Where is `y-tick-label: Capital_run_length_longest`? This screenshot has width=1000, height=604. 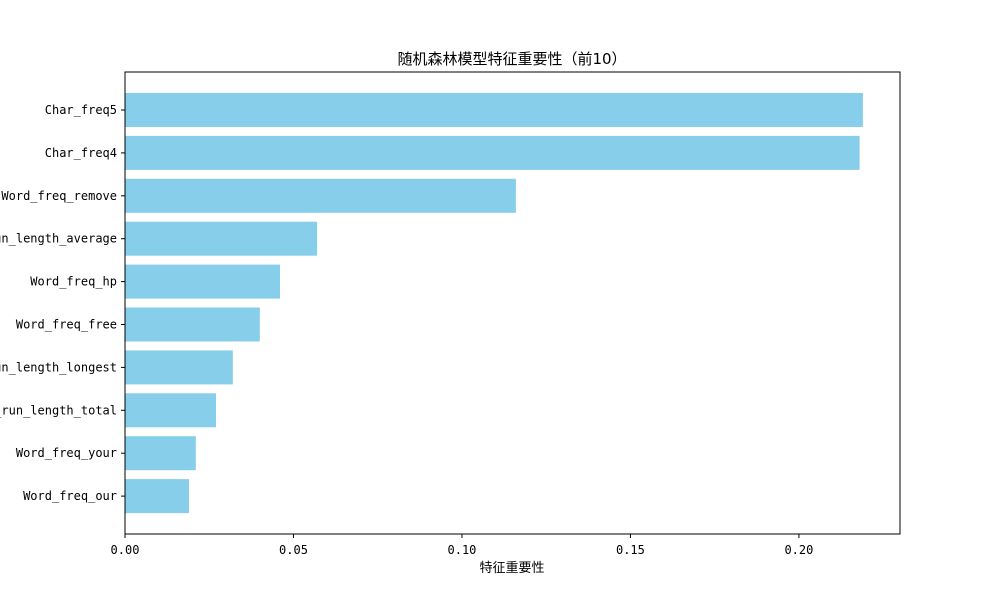
y-tick-label: Capital_run_length_longest is located at coordinates (58, 367).